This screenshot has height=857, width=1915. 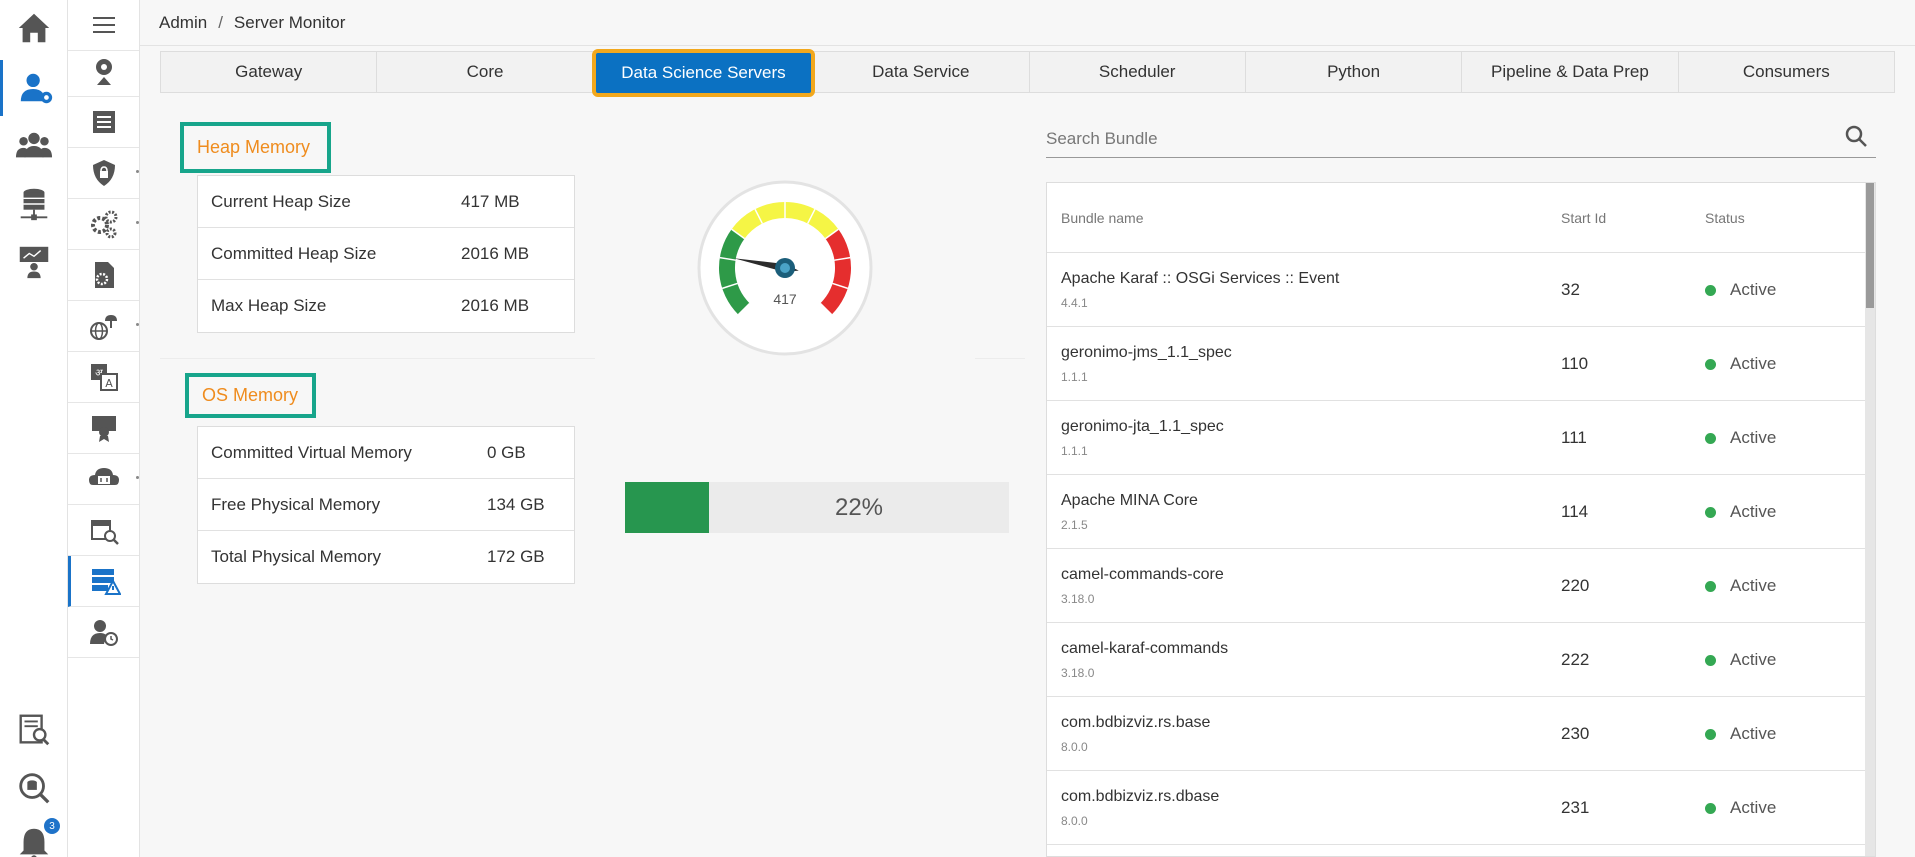 What do you see at coordinates (34, 146) in the screenshot?
I see `users-group-icon` at bounding box center [34, 146].